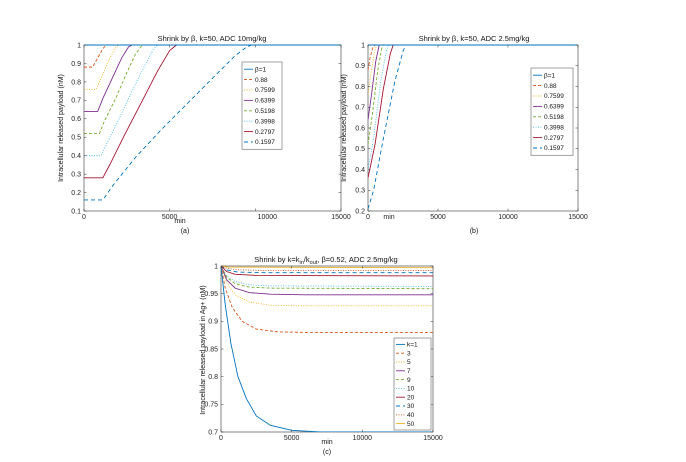 This screenshot has height=462, width=686. I want to click on legend-label: 50, so click(411, 424).